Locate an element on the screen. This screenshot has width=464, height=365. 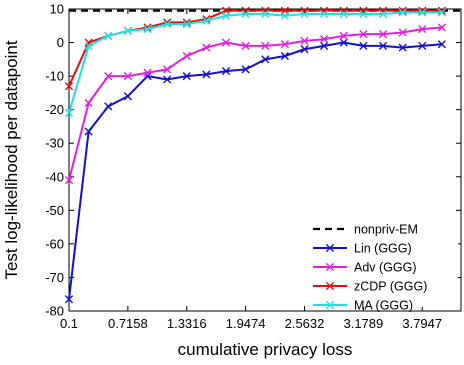
x-tick-label: 1.3316 is located at coordinates (187, 323).